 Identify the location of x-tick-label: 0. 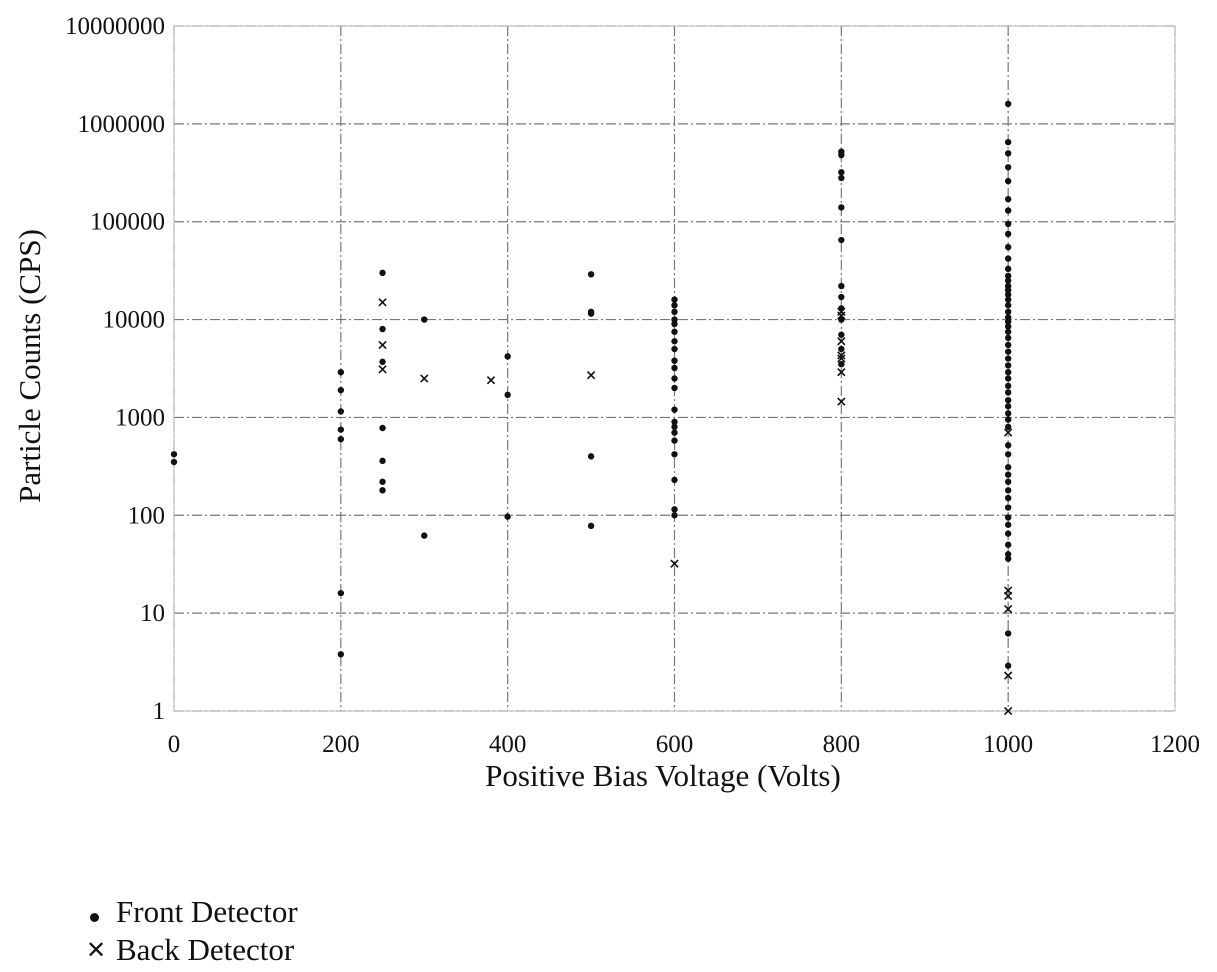
(174, 744).